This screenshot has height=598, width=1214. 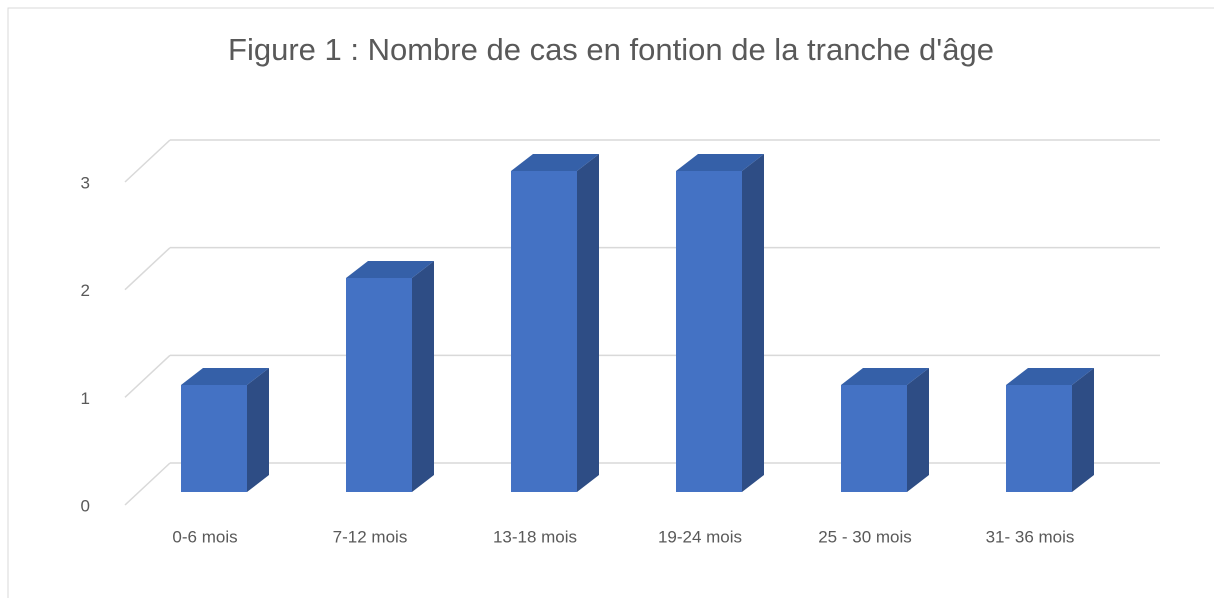 I want to click on x-tick-label: 13-18 mois, so click(x=535, y=536).